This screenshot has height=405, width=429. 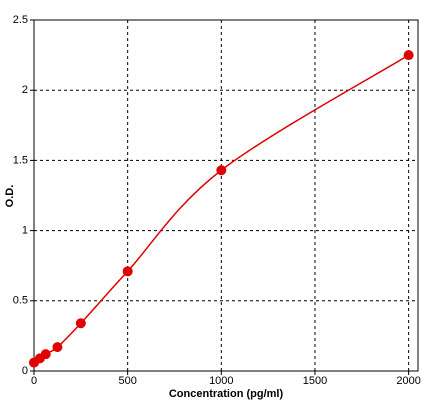 What do you see at coordinates (10, 196) in the screenshot?
I see `y-axis-title: O.D.` at bounding box center [10, 196].